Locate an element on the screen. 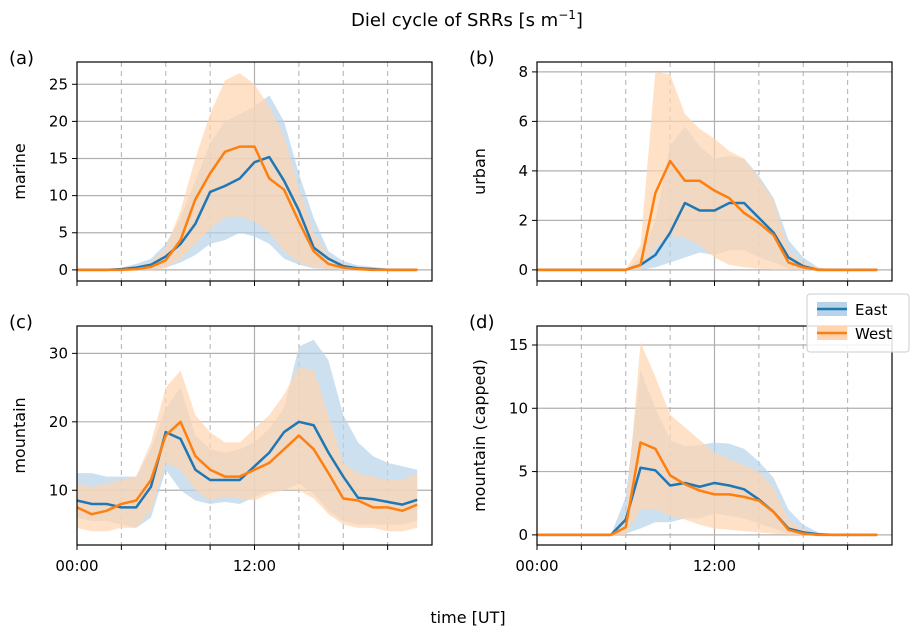  legend-west-label: West is located at coordinates (873, 334).